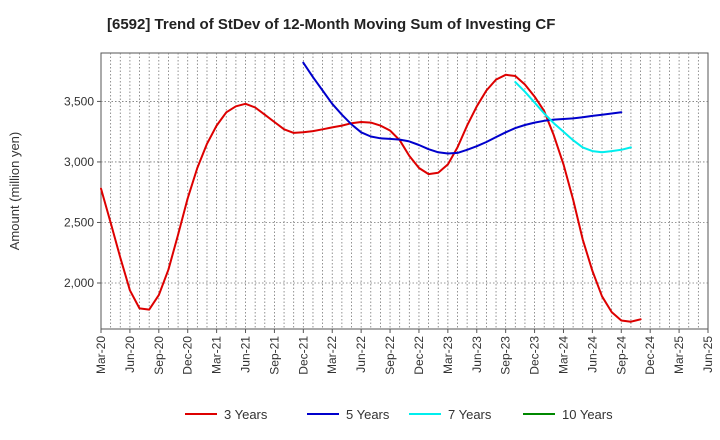 The image size is (720, 440). What do you see at coordinates (390, 355) in the screenshot?
I see `x-tick-label: Sep-22` at bounding box center [390, 355].